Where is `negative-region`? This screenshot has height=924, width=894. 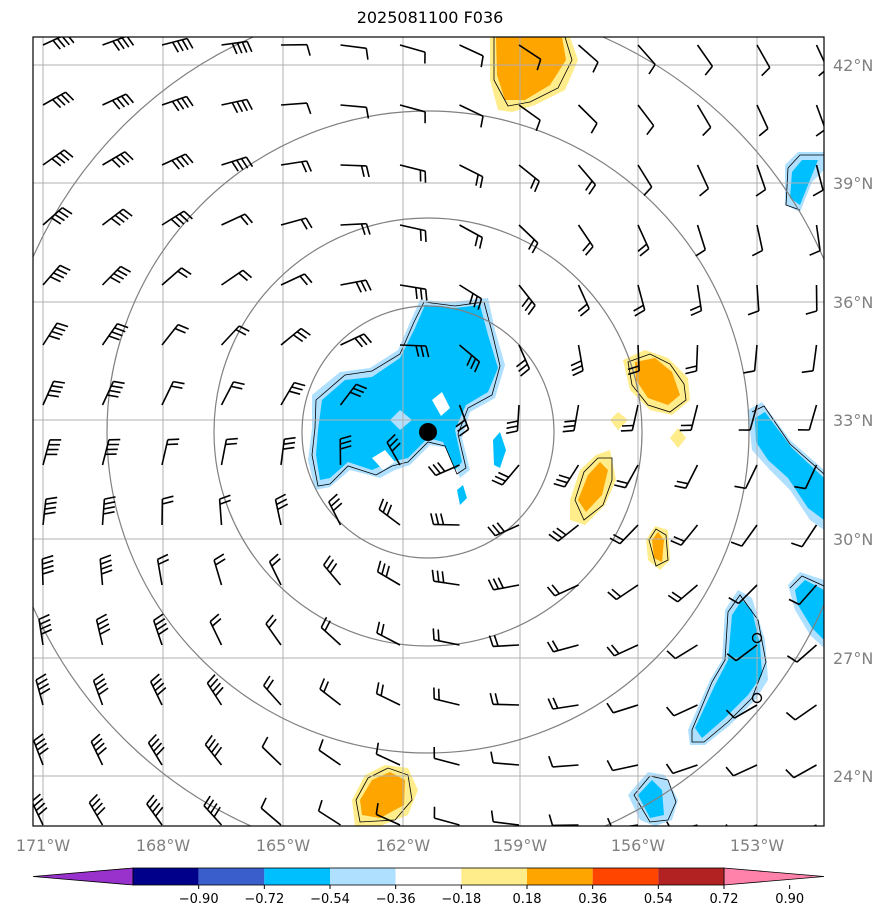
negative-region is located at coordinates (407, 392).